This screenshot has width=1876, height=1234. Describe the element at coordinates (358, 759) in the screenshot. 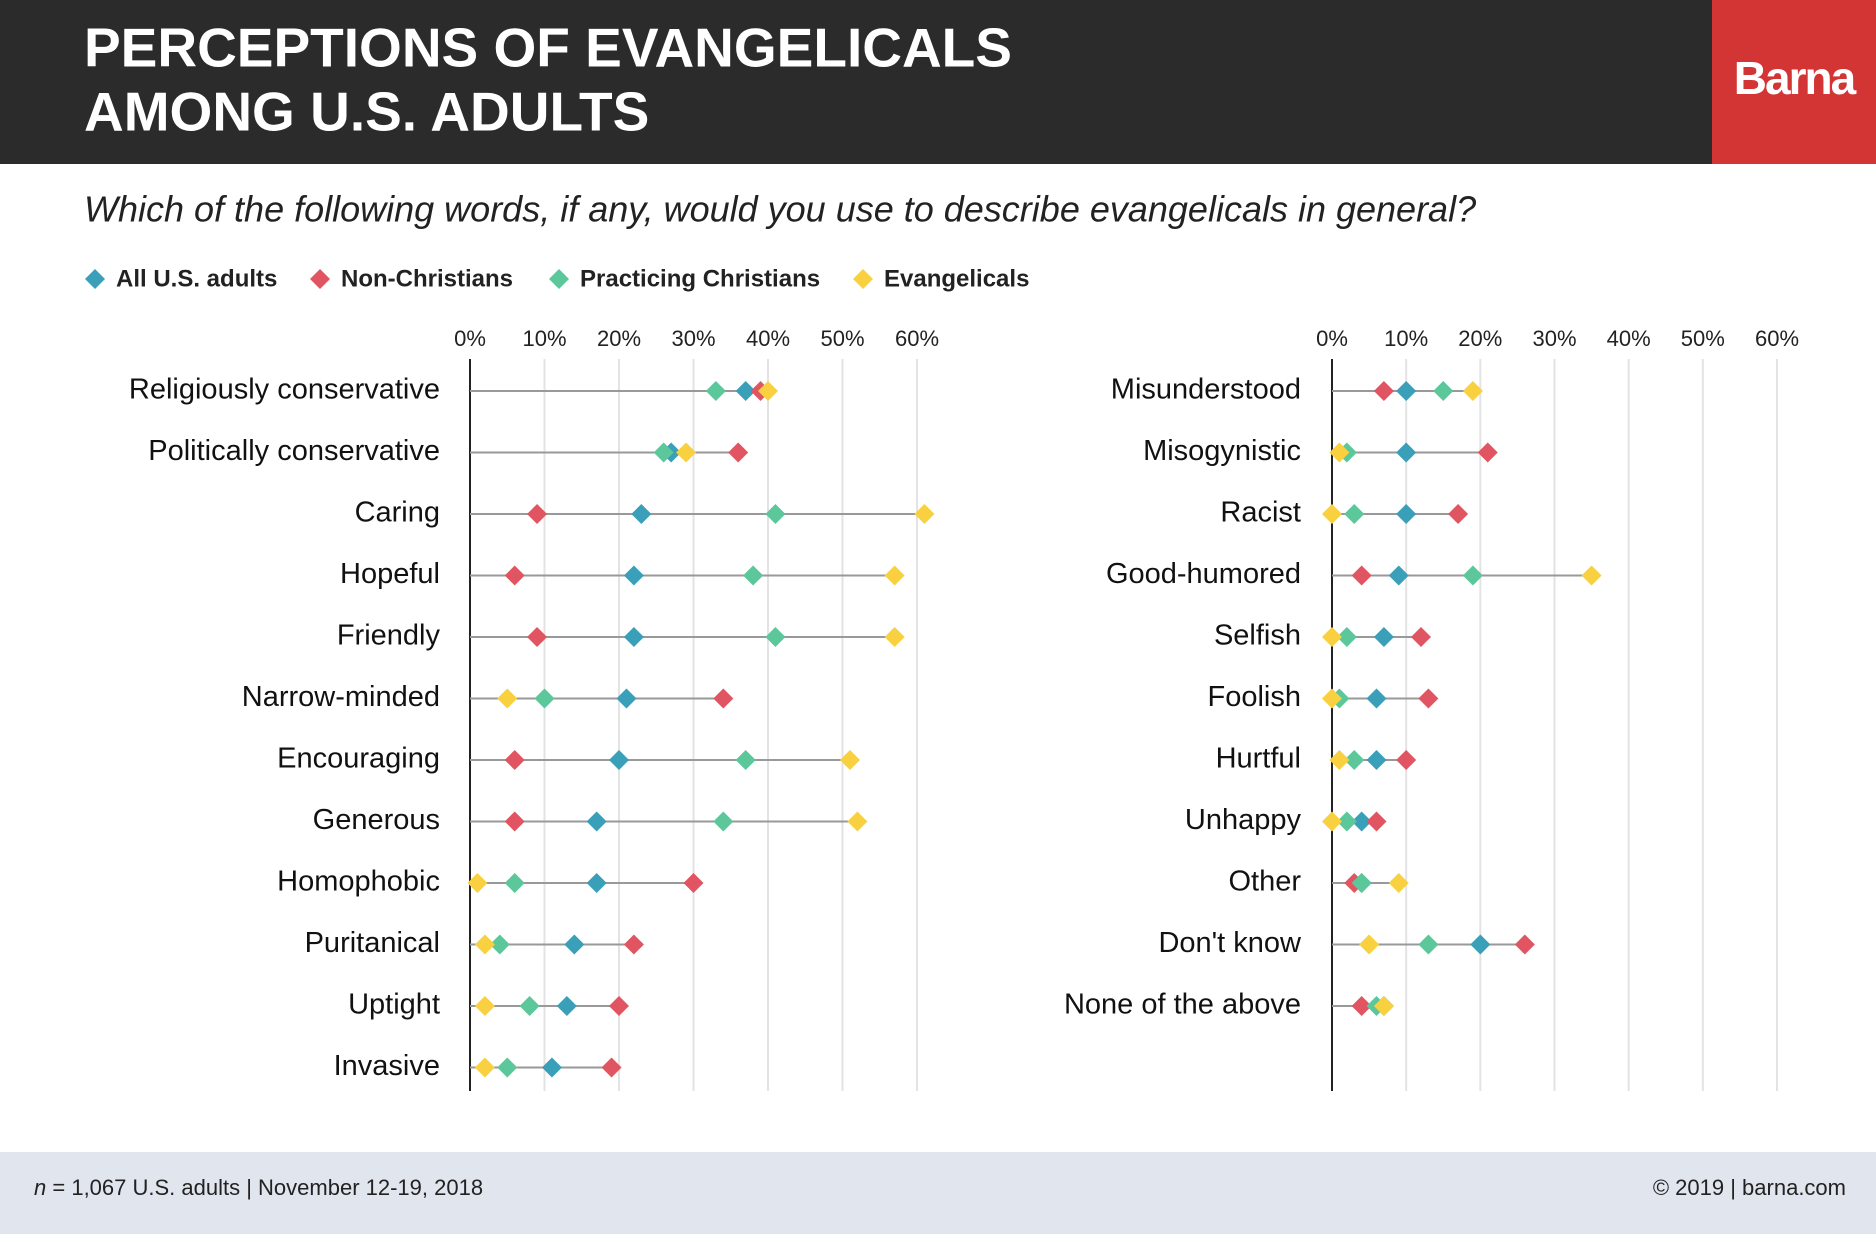

I see `category-label: Encouraging` at that location.